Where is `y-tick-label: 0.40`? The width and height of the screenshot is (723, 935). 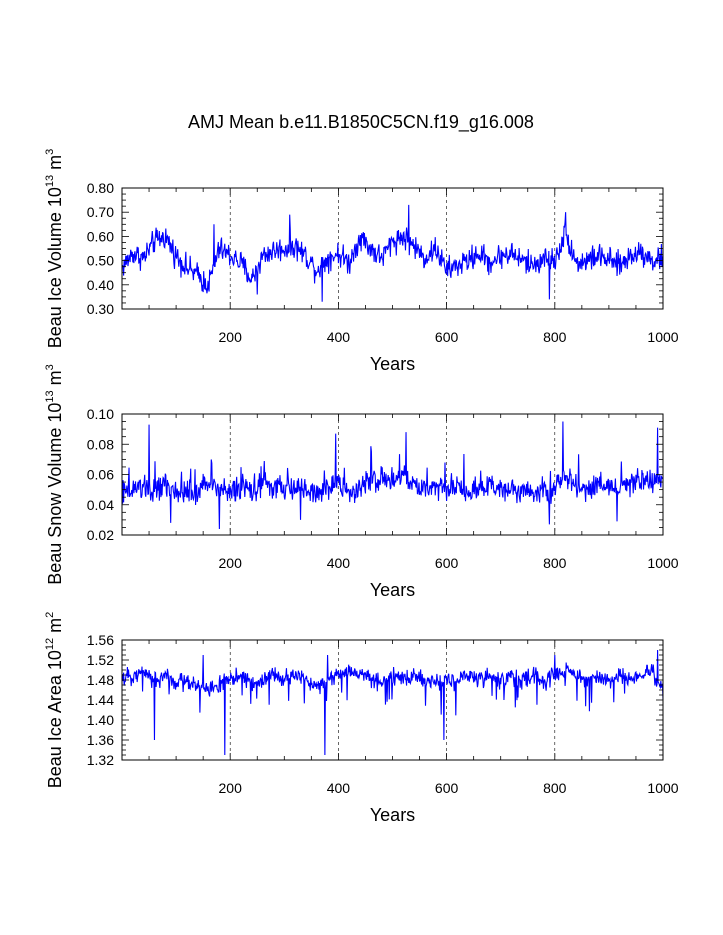 y-tick-label: 0.40 is located at coordinates (100, 285).